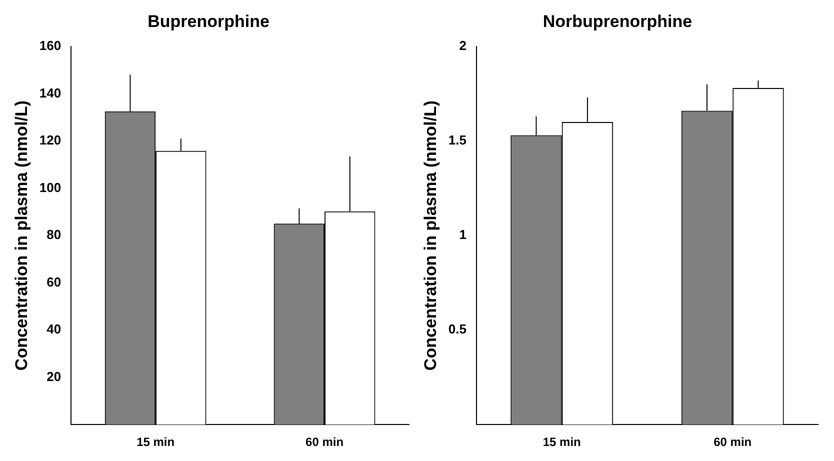 Image resolution: width=834 pixels, height=461 pixels. What do you see at coordinates (209, 21) in the screenshot?
I see `chart-title: Buprenorphine` at bounding box center [209, 21].